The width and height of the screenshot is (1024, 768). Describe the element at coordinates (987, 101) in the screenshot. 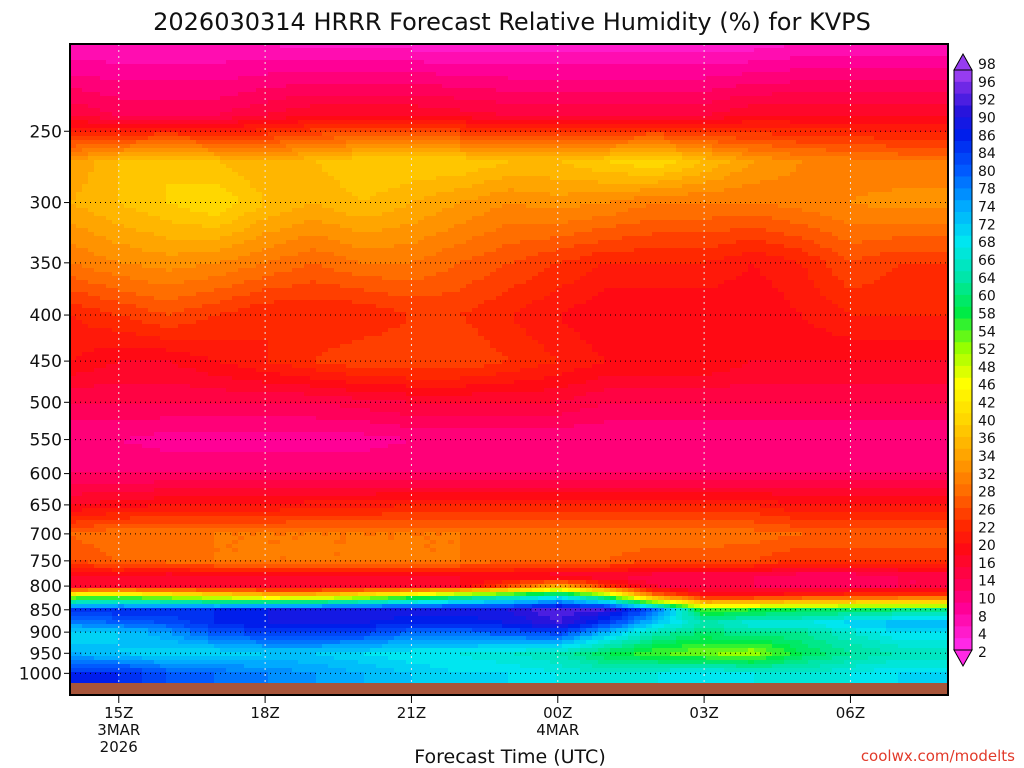

I see `colorbar-label-92: 92` at that location.